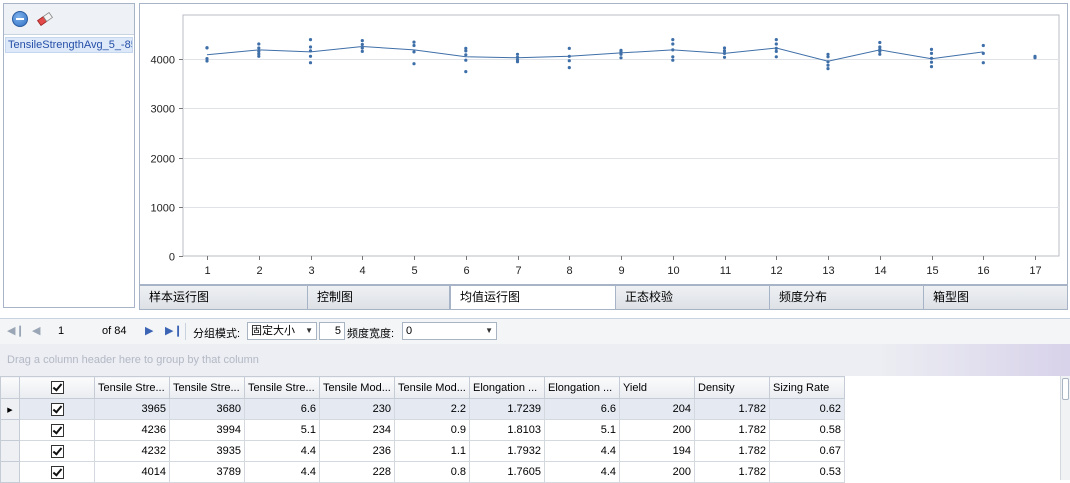 The width and height of the screenshot is (1070, 483). I want to click on prev-page-icon: ◀, so click(36, 331).